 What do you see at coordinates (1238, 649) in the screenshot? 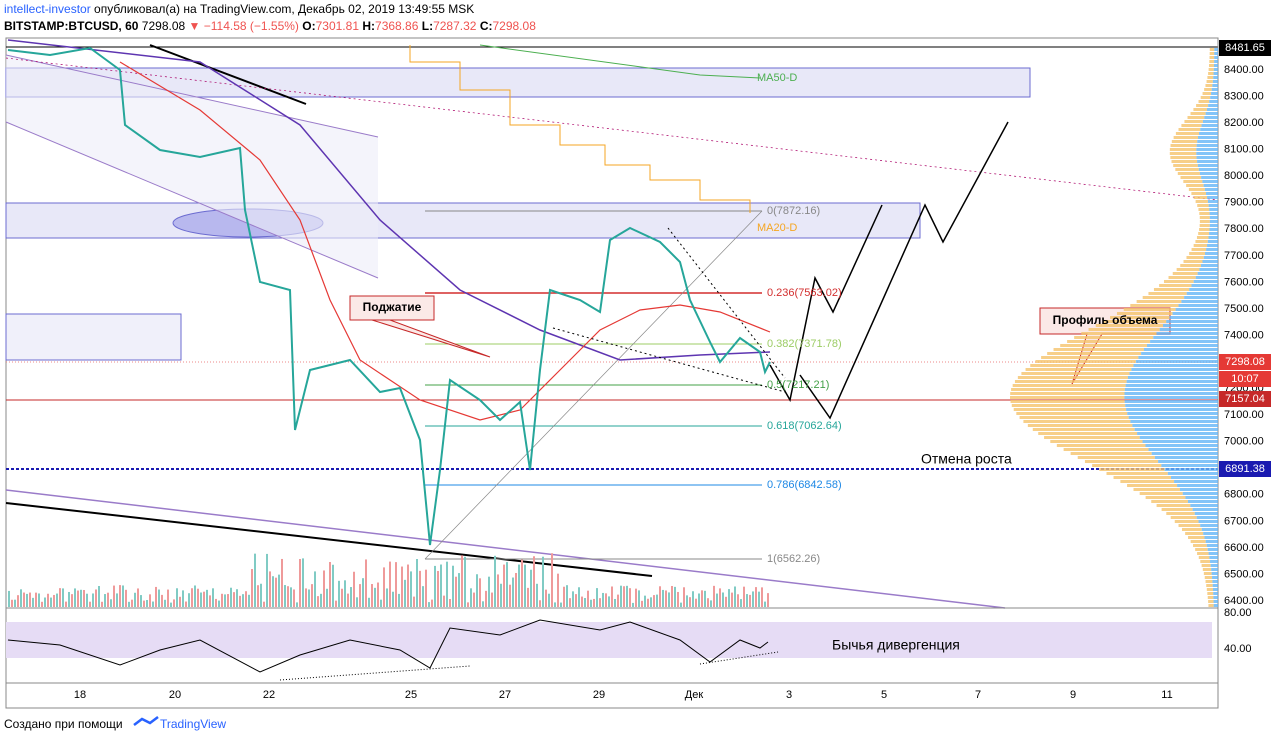
I see `rsi-tick-label: 40.00` at bounding box center [1238, 649].